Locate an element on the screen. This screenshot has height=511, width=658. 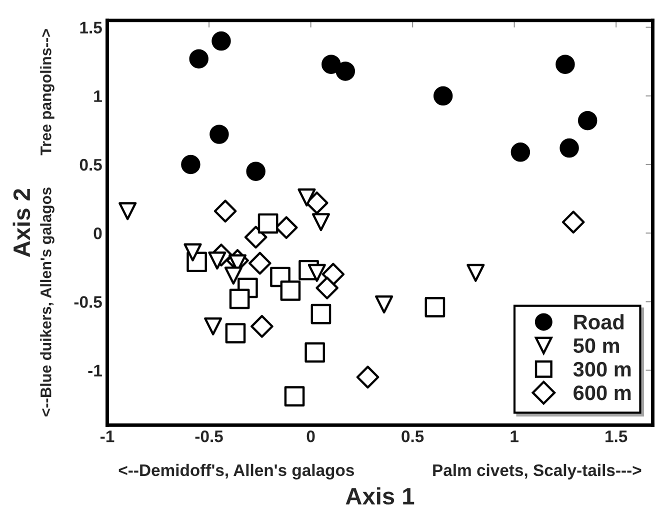
x-tick-label: -0.5 is located at coordinates (209, 436).